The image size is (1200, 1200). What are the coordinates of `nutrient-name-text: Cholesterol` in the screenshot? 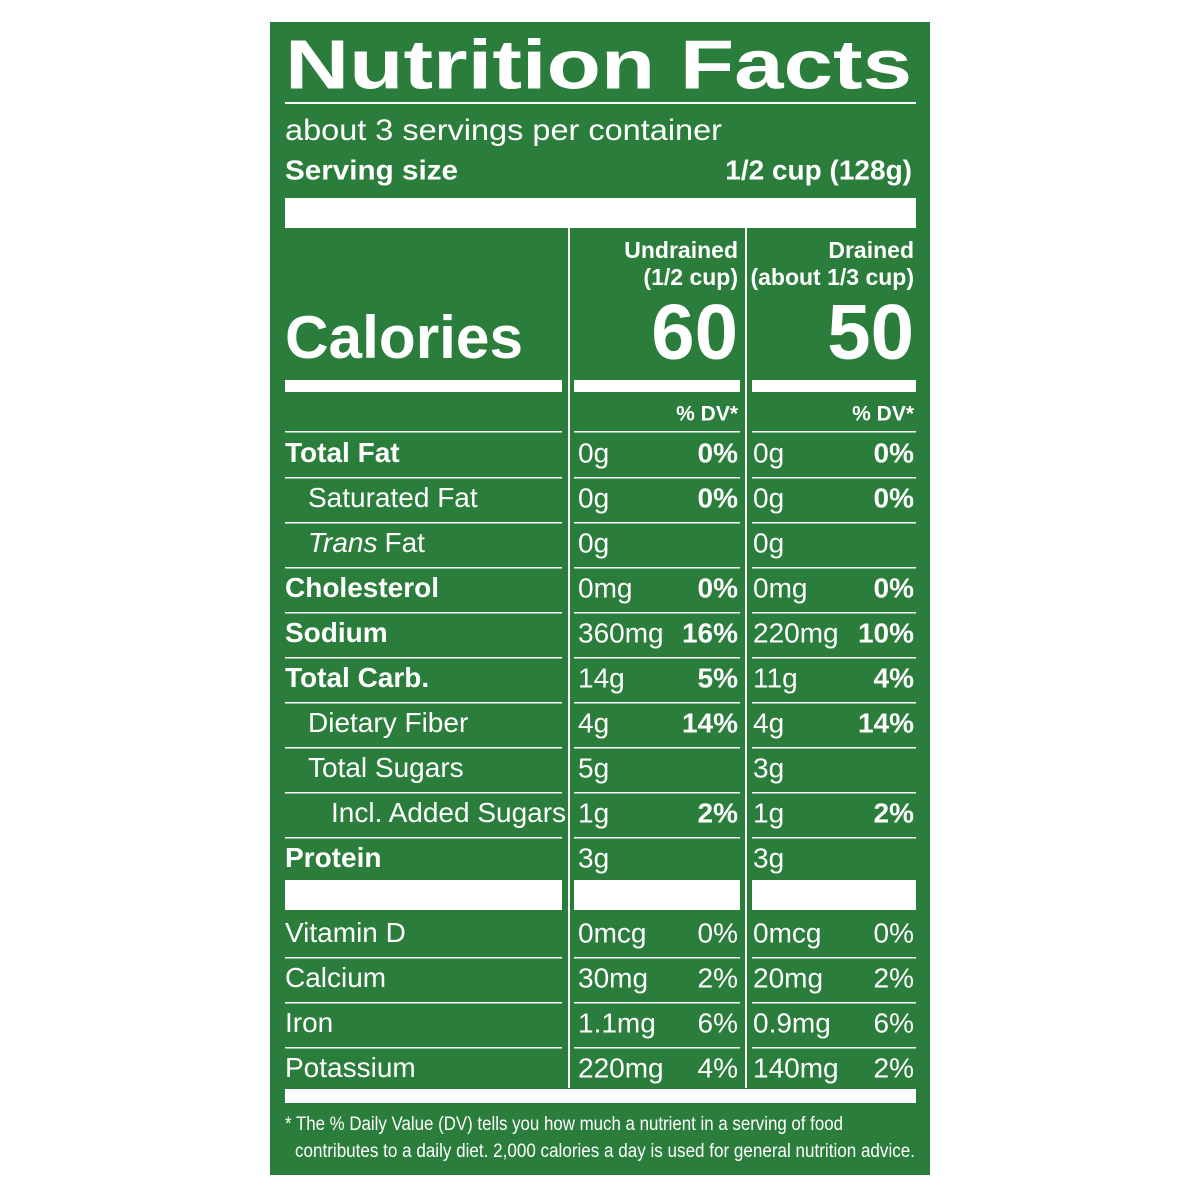 It's located at (362, 587).